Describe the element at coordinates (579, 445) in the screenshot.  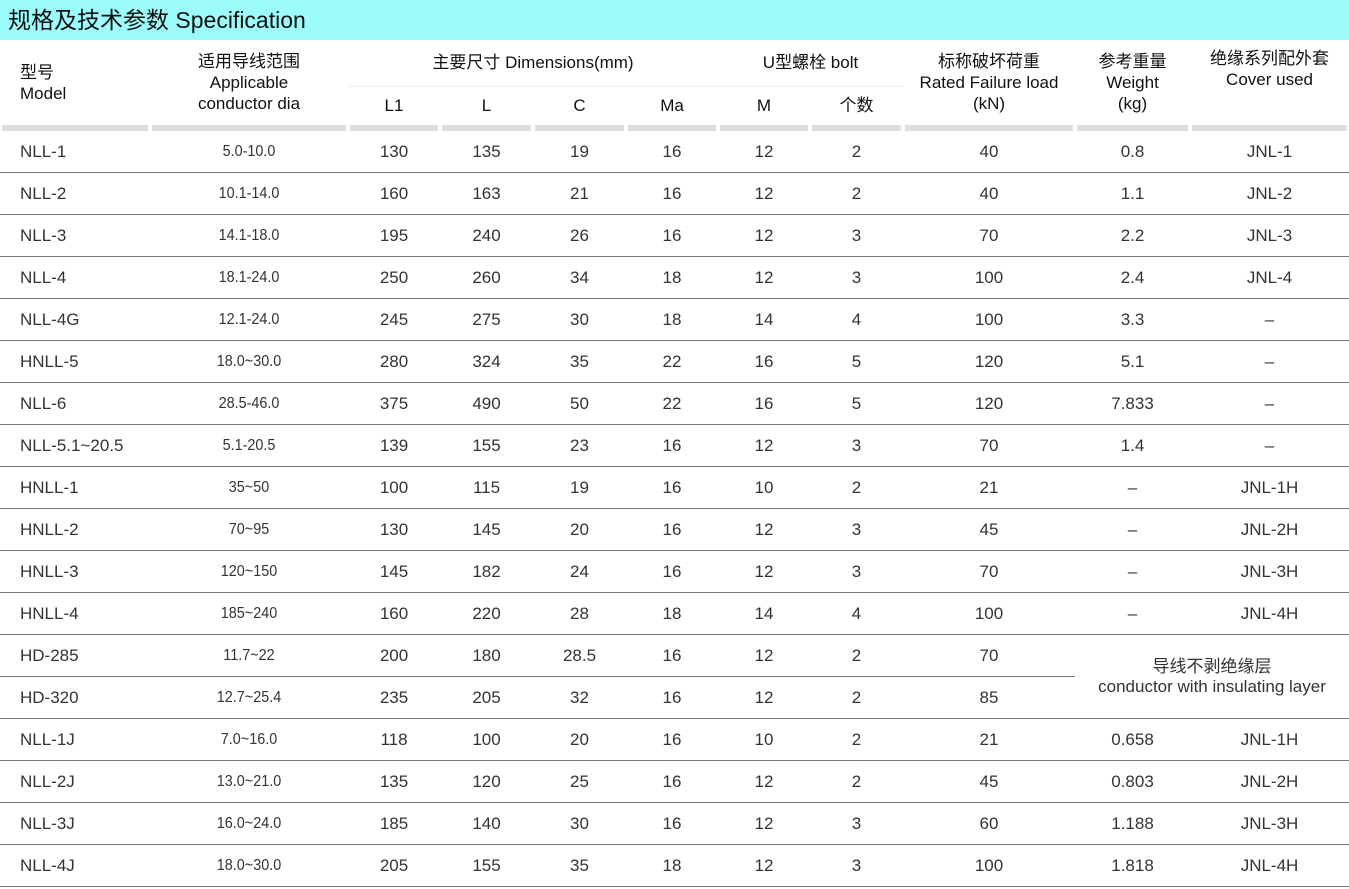
I see `table-cell: 23` at that location.